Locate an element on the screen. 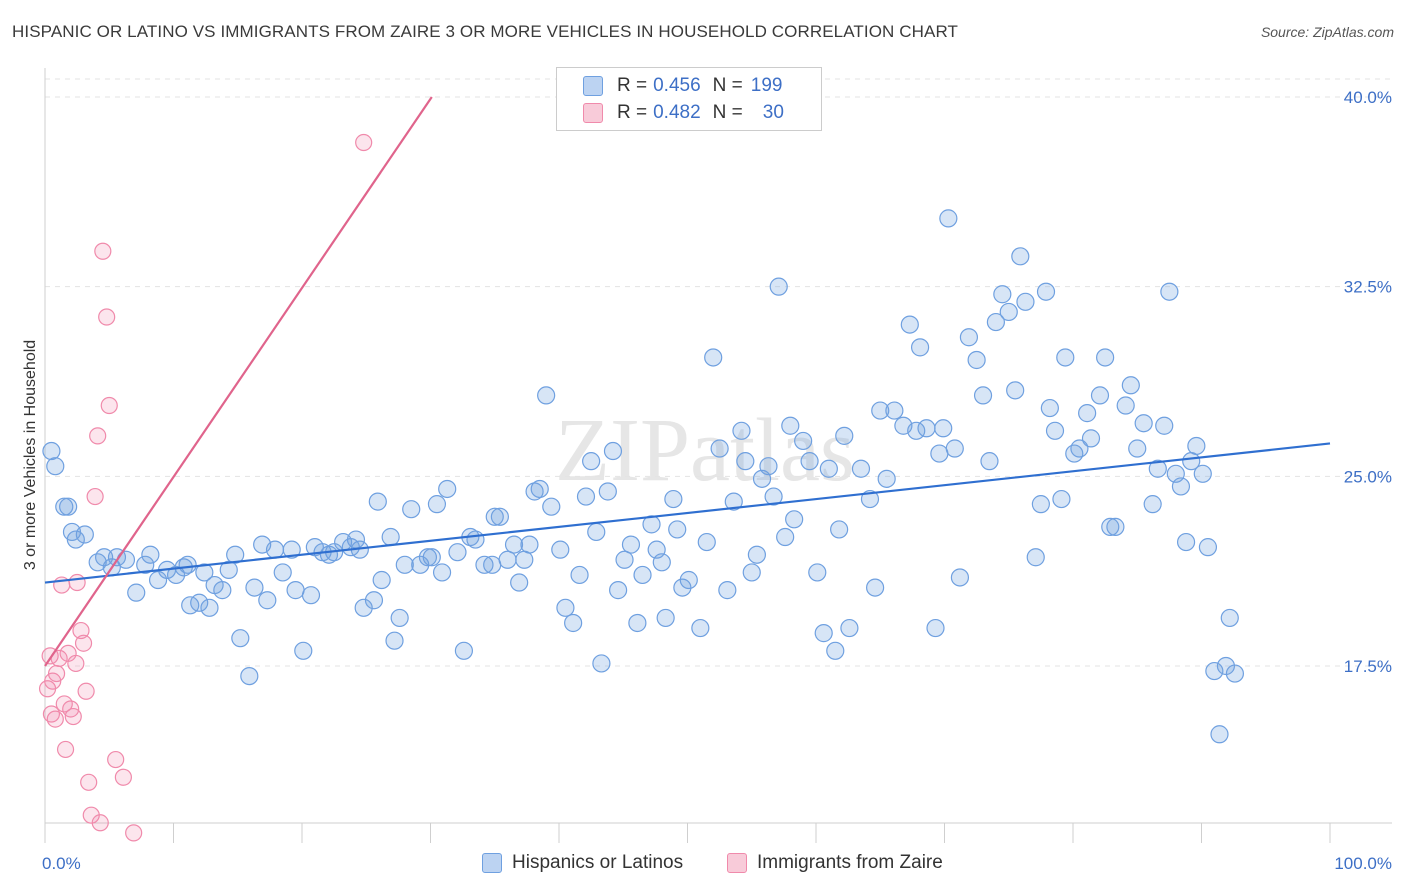 This screenshot has height=892, width=1406. legend-item-label: Immigrants from Zaire is located at coordinates (850, 862).